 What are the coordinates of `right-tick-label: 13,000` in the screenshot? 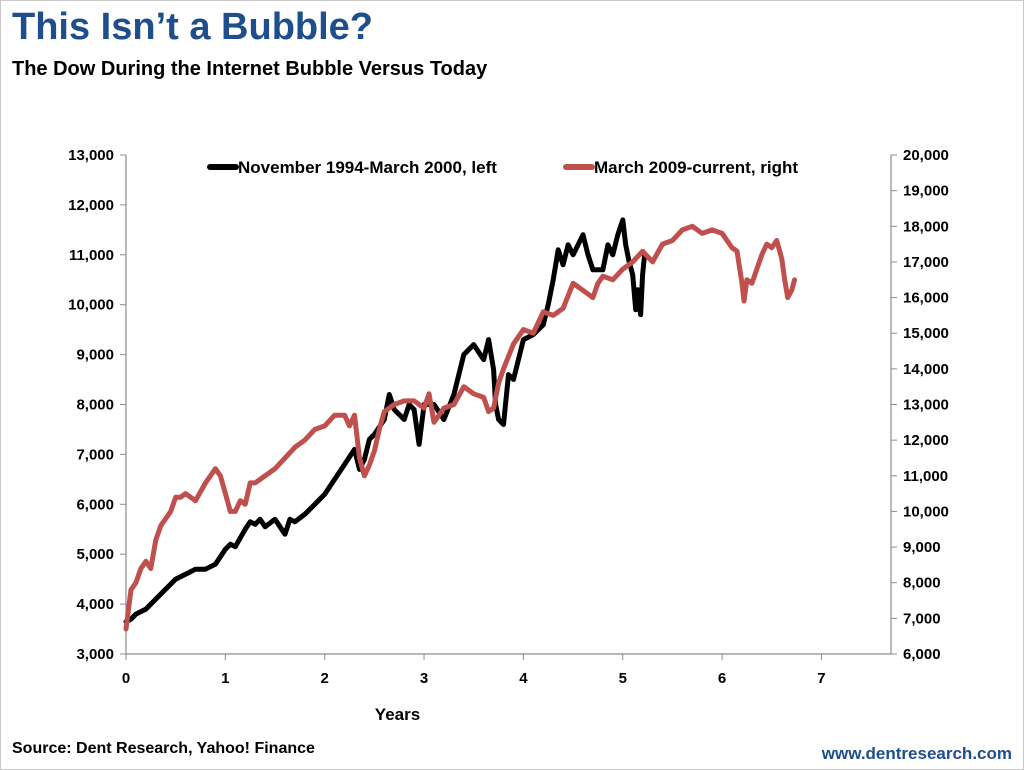 It's located at (926, 405).